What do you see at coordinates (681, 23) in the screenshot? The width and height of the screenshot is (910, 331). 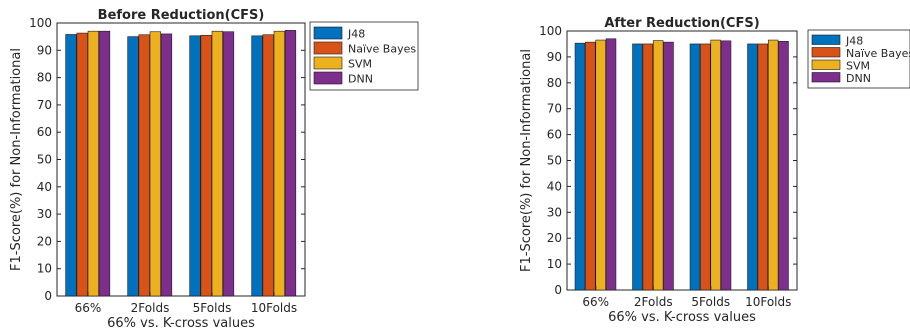 I see `chart-title: After Reduction(CFS)` at bounding box center [681, 23].